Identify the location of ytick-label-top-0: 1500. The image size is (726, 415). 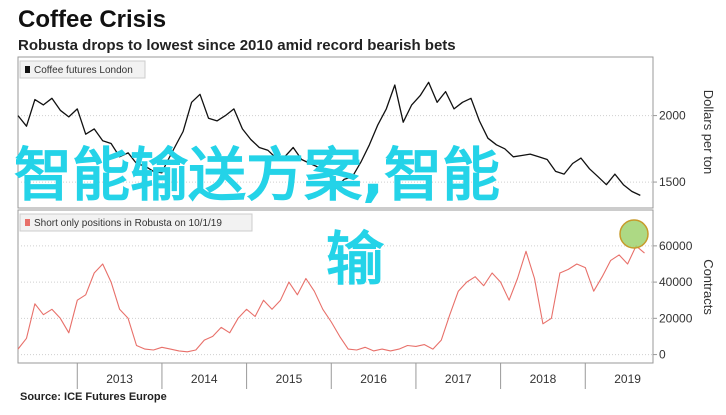
(672, 182).